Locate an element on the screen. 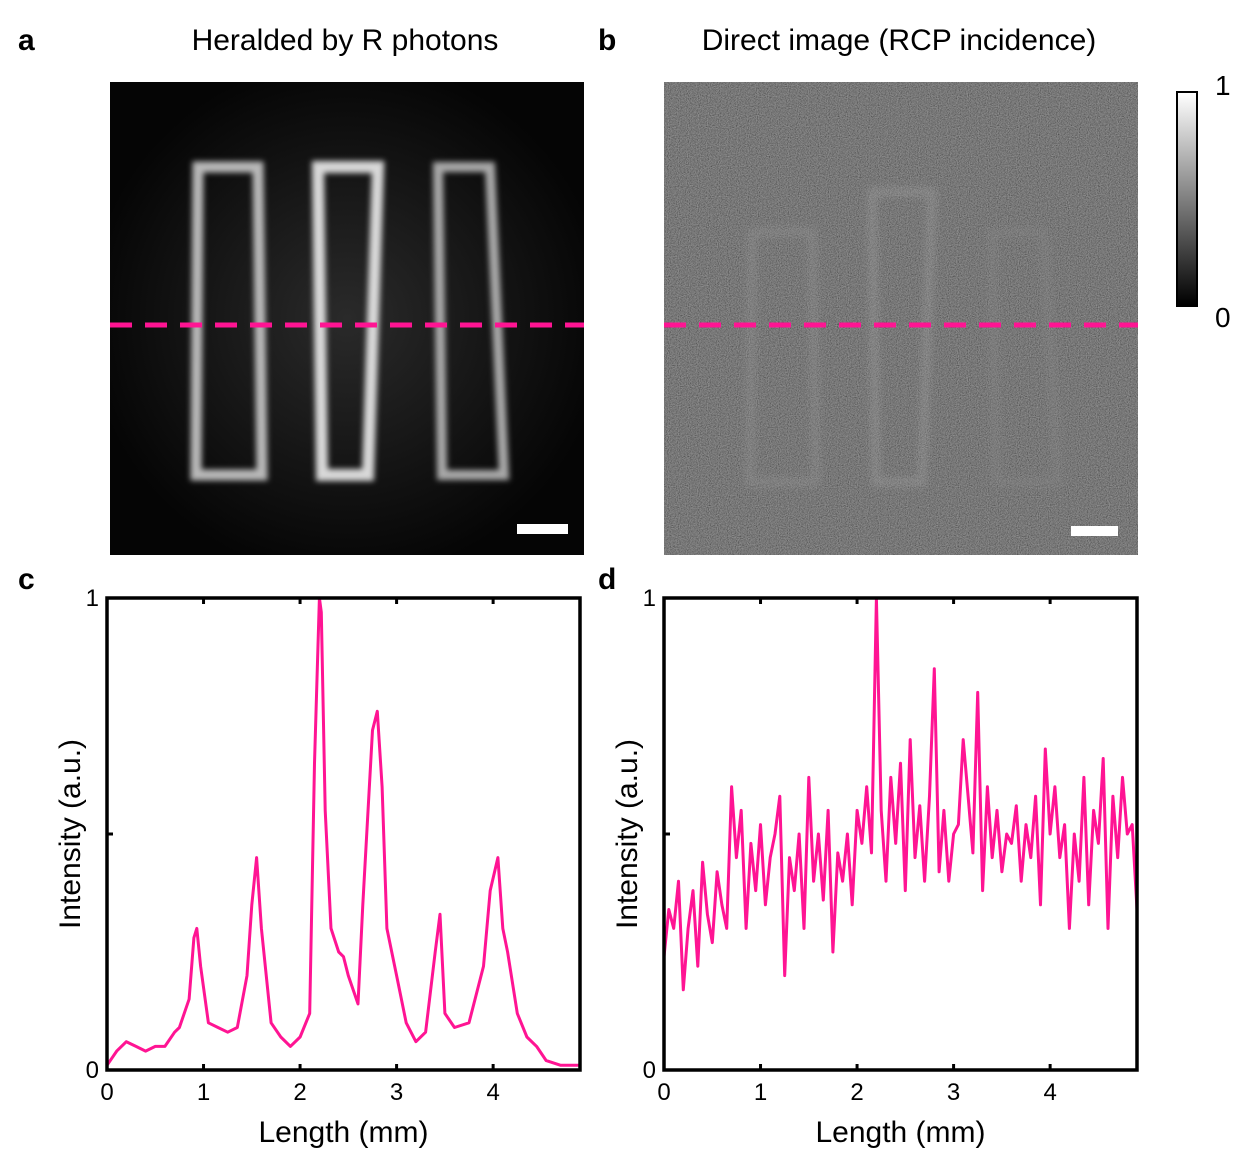  panel-title-a: Heralded by R photons is located at coordinates (345, 40).